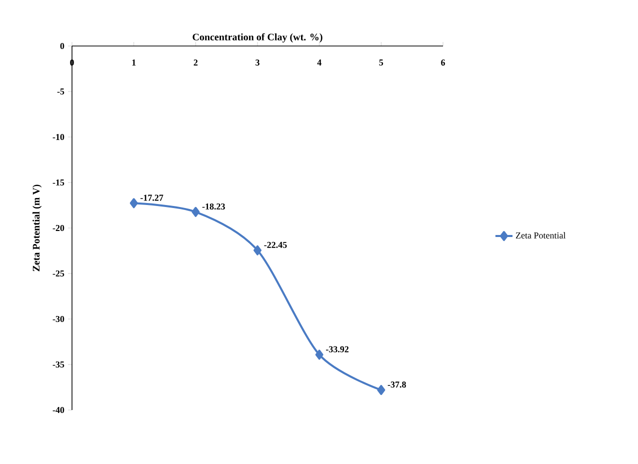  What do you see at coordinates (319, 63) in the screenshot?
I see `x-tick-label: 4` at bounding box center [319, 63].